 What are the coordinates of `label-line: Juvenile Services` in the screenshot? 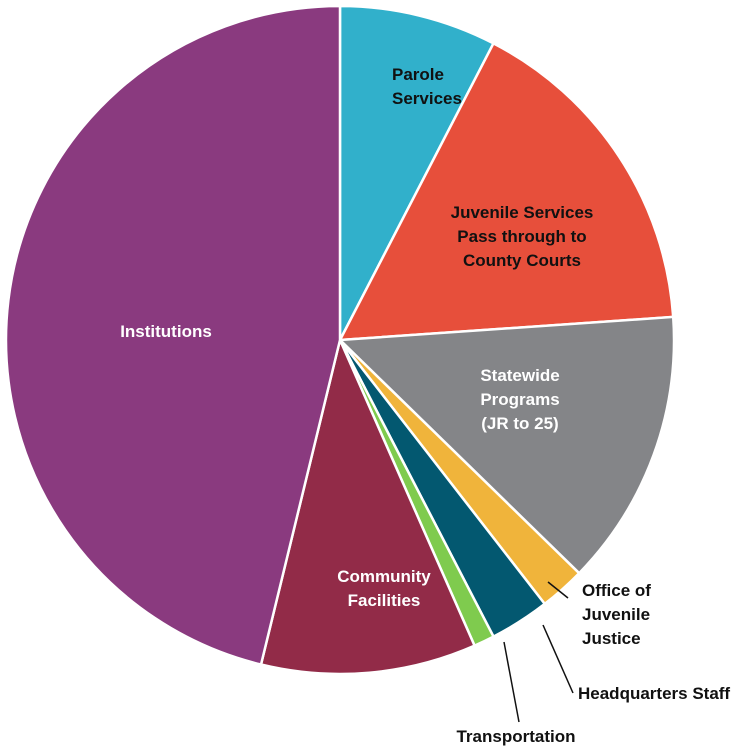 It's located at (522, 212).